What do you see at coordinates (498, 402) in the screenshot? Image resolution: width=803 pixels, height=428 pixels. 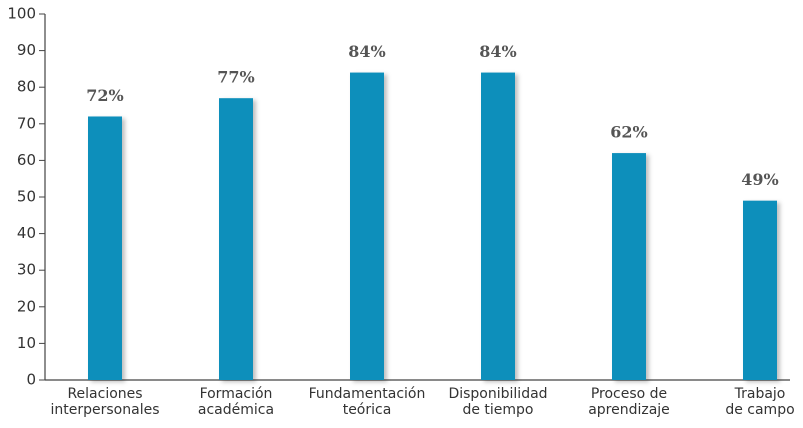 I see `x-tick-label: Disponibilidad de tiempo` at bounding box center [498, 402].